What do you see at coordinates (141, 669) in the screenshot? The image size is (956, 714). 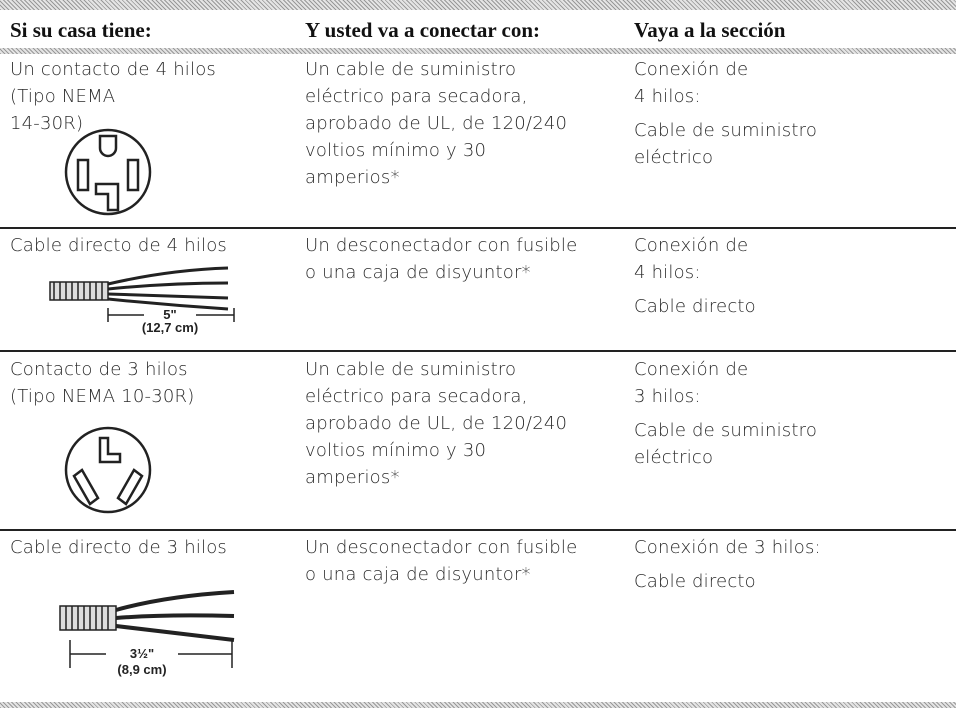 I see `dimension-label: (8,9 cm)` at bounding box center [141, 669].